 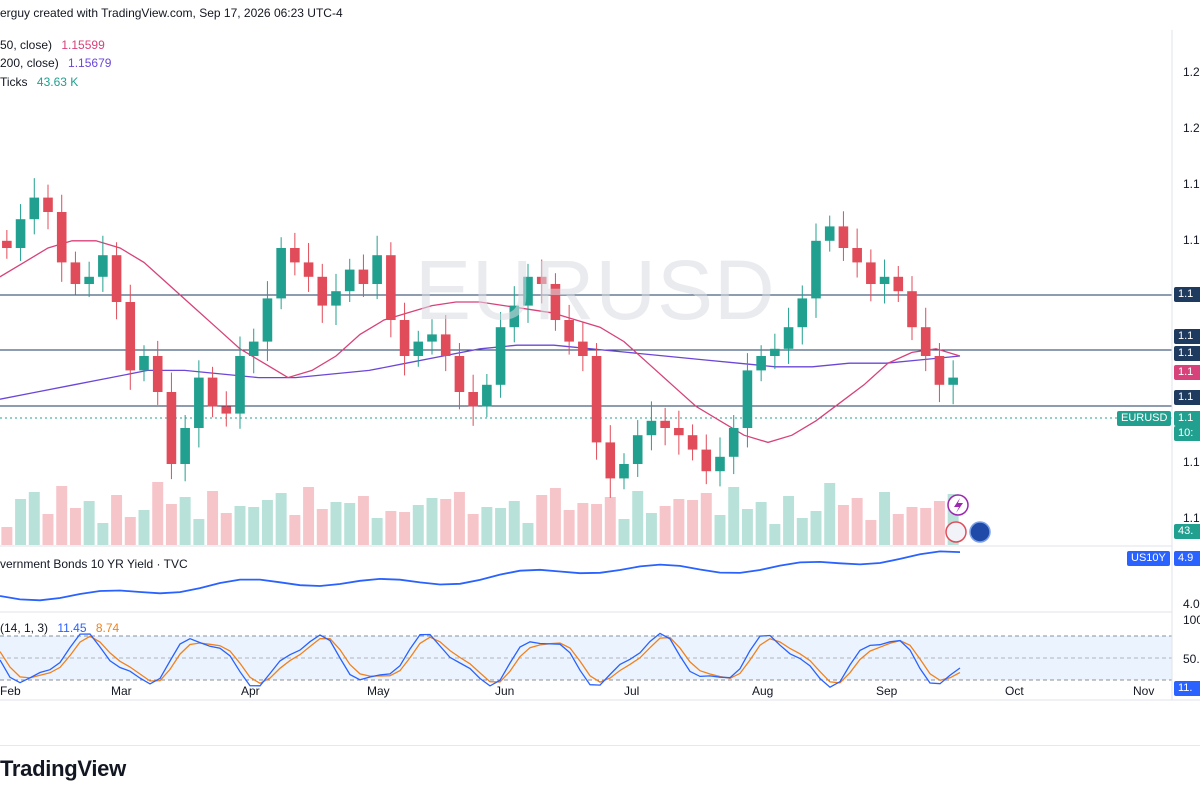 What do you see at coordinates (10, 691) in the screenshot?
I see `time-tick: Feb` at bounding box center [10, 691].